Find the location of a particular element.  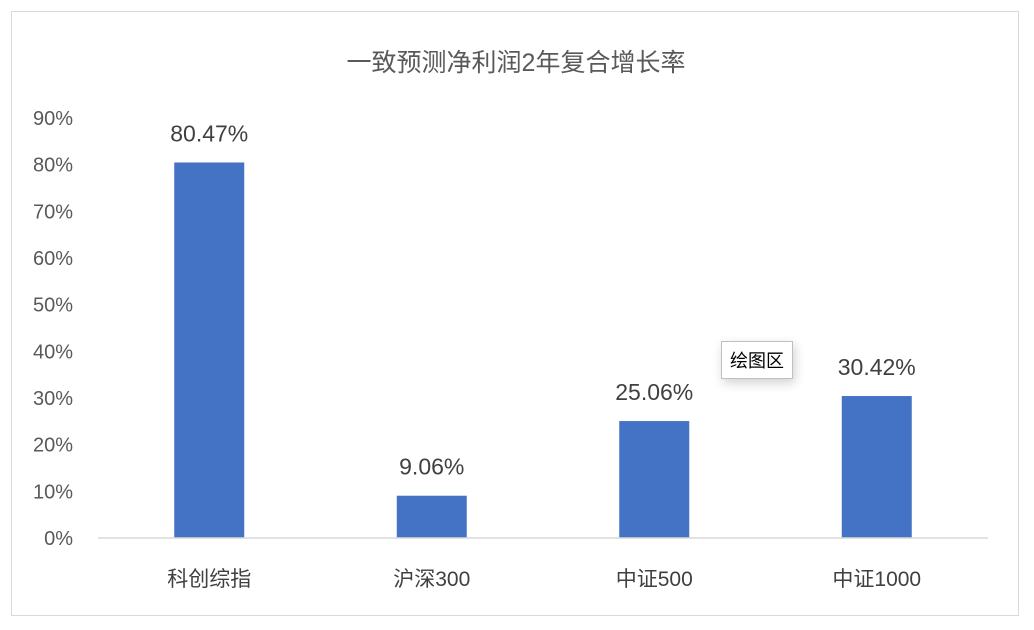

data-label: 30.42% is located at coordinates (877, 367).